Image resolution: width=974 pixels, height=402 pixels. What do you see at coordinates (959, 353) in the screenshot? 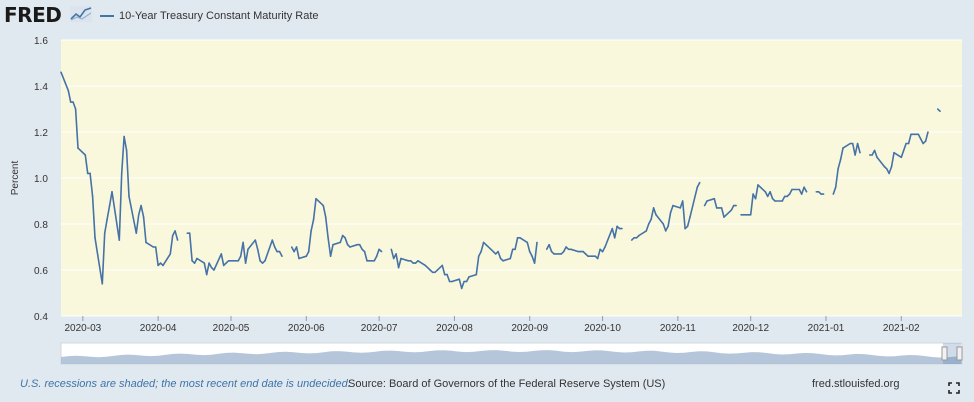
I see `navigator-handle-right` at bounding box center [959, 353].